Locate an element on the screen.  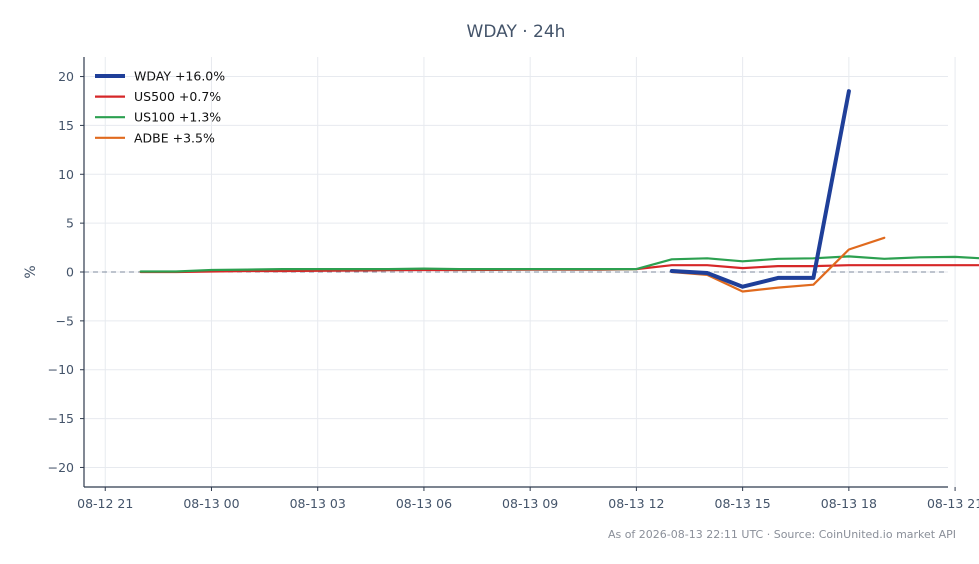
series-line-us100 is located at coordinates (559, 264).